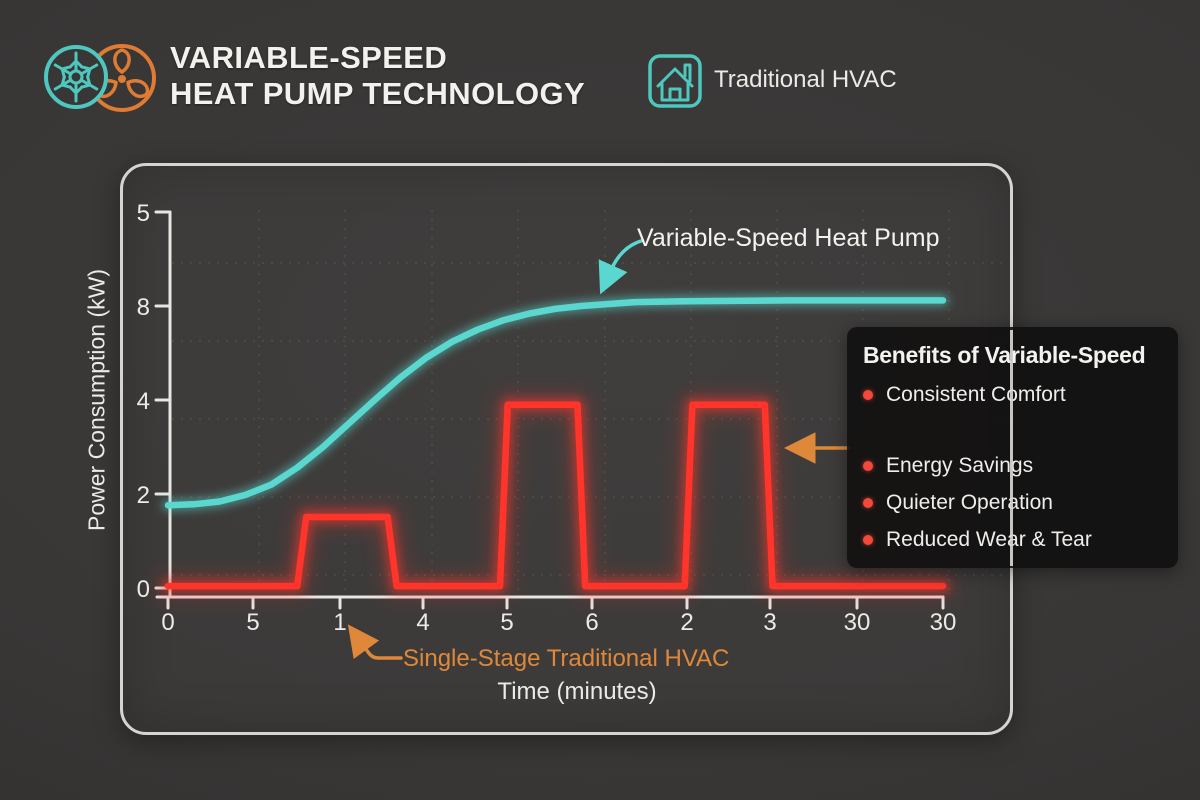  I want to click on x-tick: 2, so click(686, 622).